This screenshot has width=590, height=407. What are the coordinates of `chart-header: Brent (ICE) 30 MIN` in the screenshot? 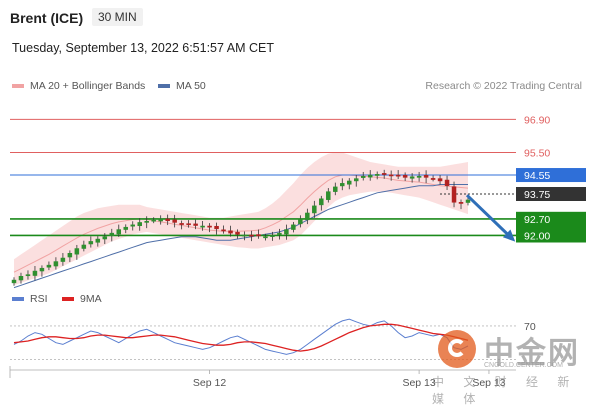 It's located at (295, 17).